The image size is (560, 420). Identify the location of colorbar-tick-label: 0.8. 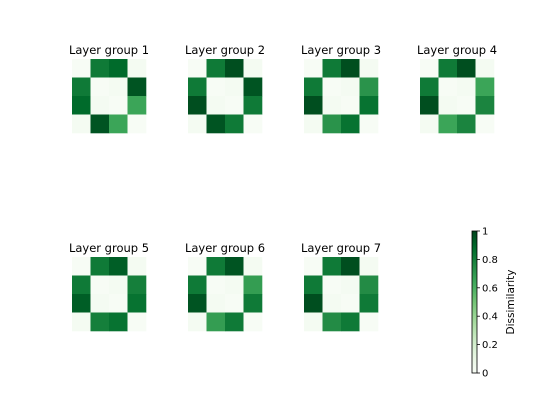
(490, 260).